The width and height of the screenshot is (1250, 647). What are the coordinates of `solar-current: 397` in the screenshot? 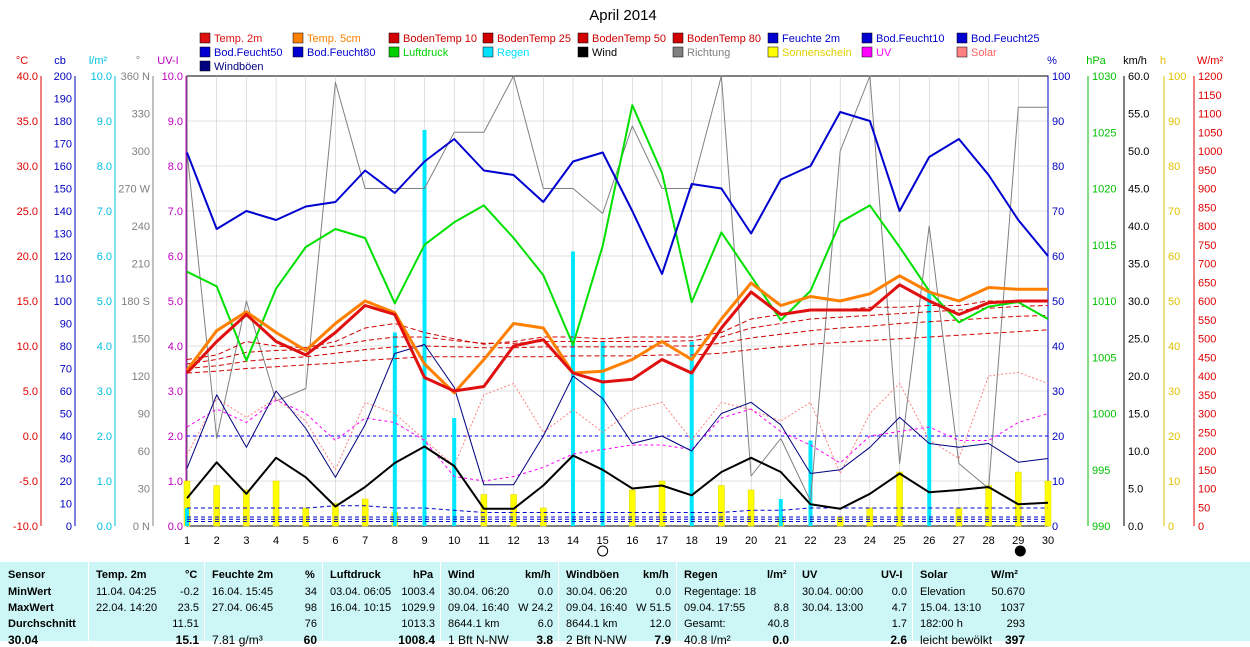 It's located at (1014, 640).